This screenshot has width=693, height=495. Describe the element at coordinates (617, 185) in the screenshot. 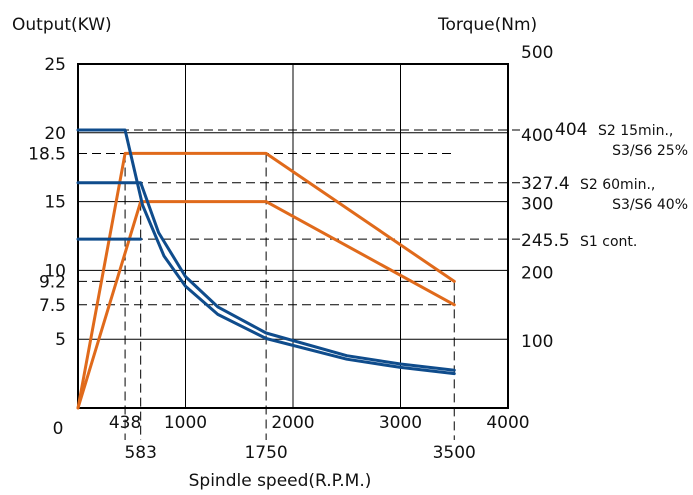

I see `annotation-text: S2 60min.,` at that location.